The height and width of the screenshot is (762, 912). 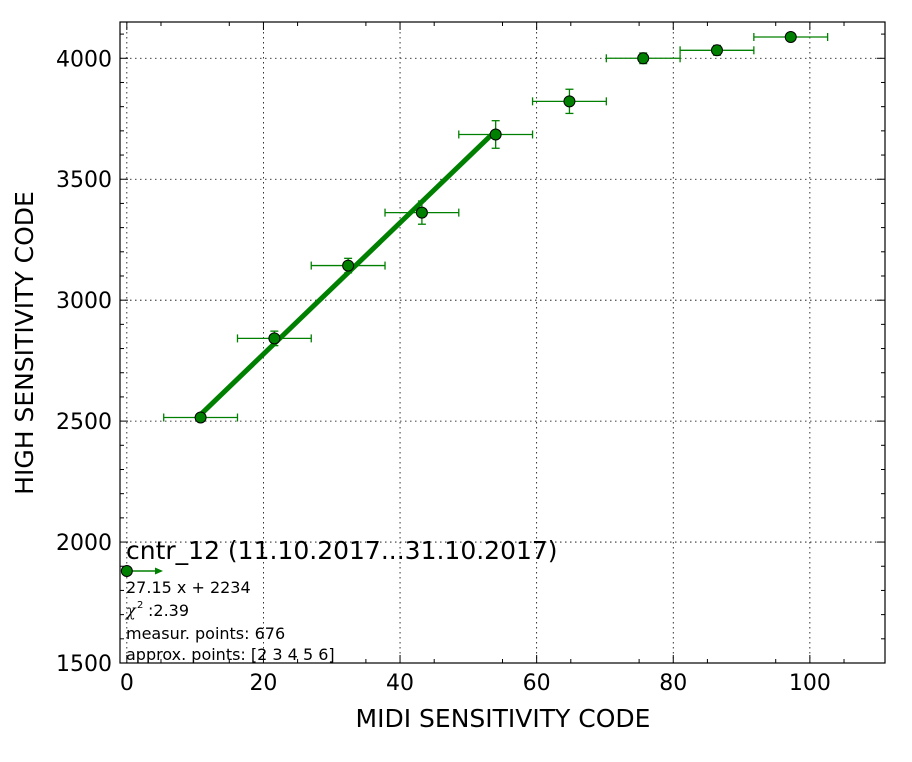 I want to click on y-tick-label: 4000, so click(x=84, y=59).